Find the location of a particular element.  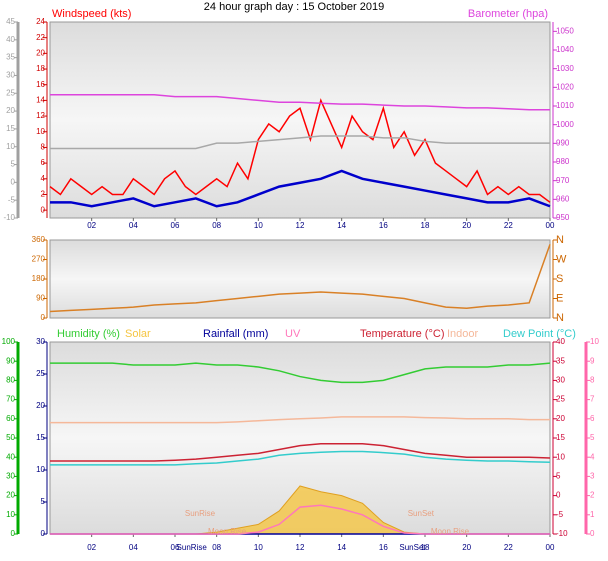

y-tick-label: 30 is located at coordinates (10, 75).